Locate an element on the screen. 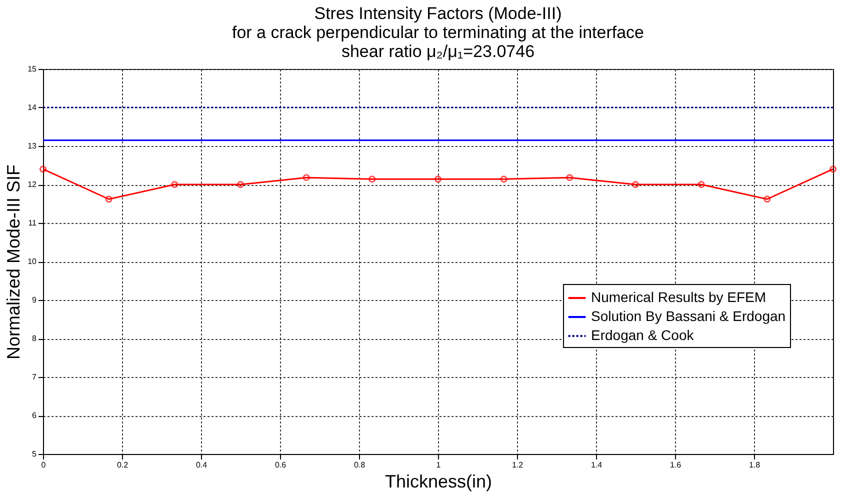 This screenshot has height=500, width=860. y-tick-label: 9 is located at coordinates (35, 300).